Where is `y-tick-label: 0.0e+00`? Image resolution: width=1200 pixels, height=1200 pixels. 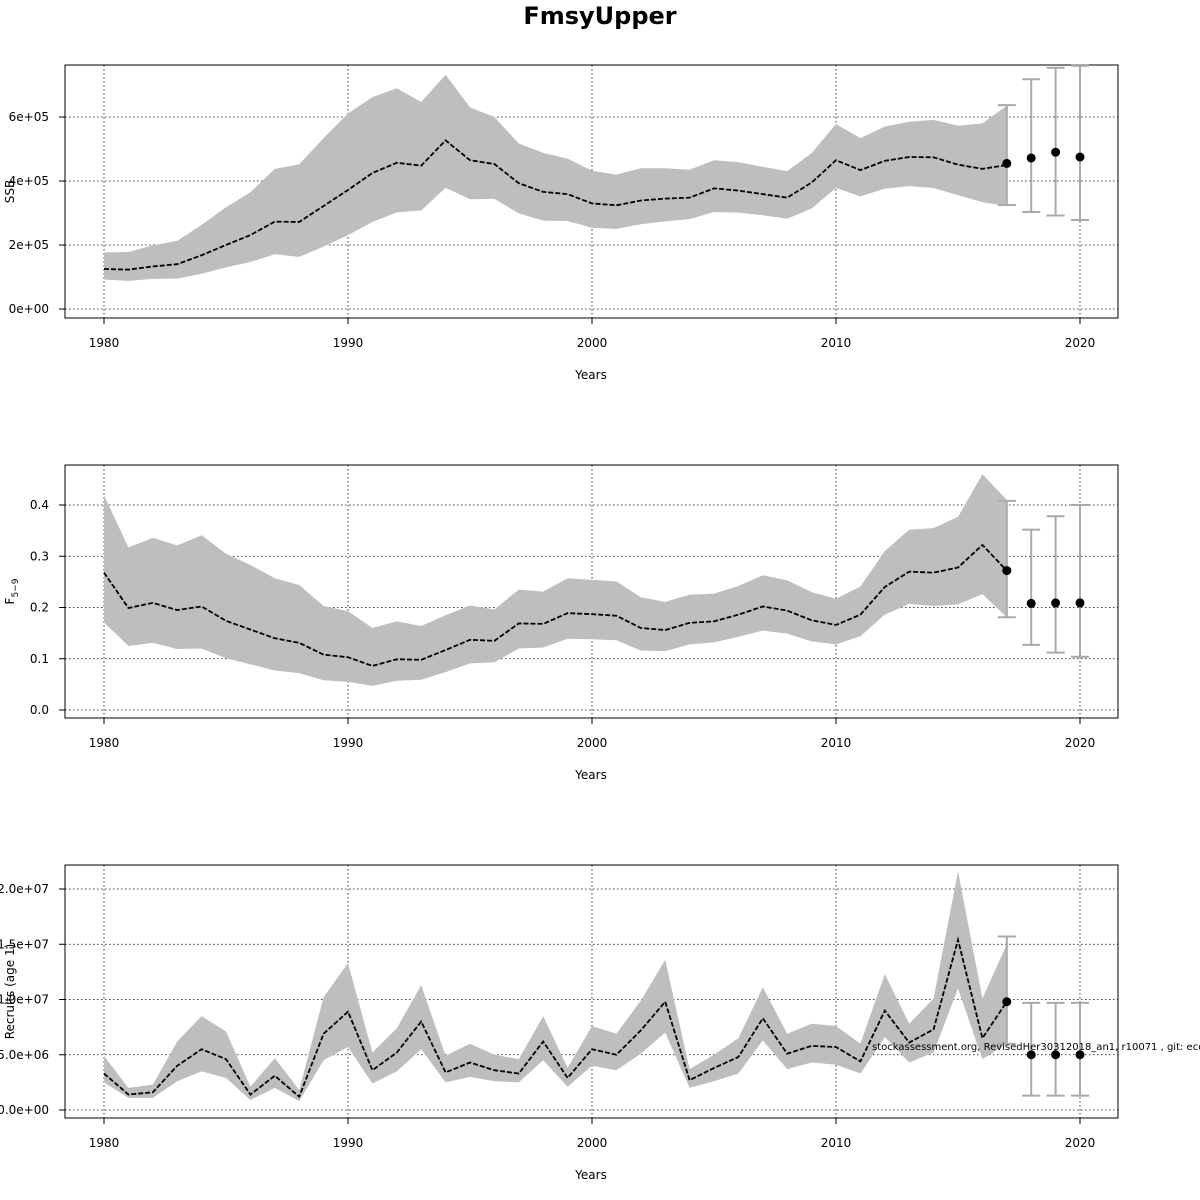
y-tick-label: 0.0e+00 is located at coordinates (24, 1110).